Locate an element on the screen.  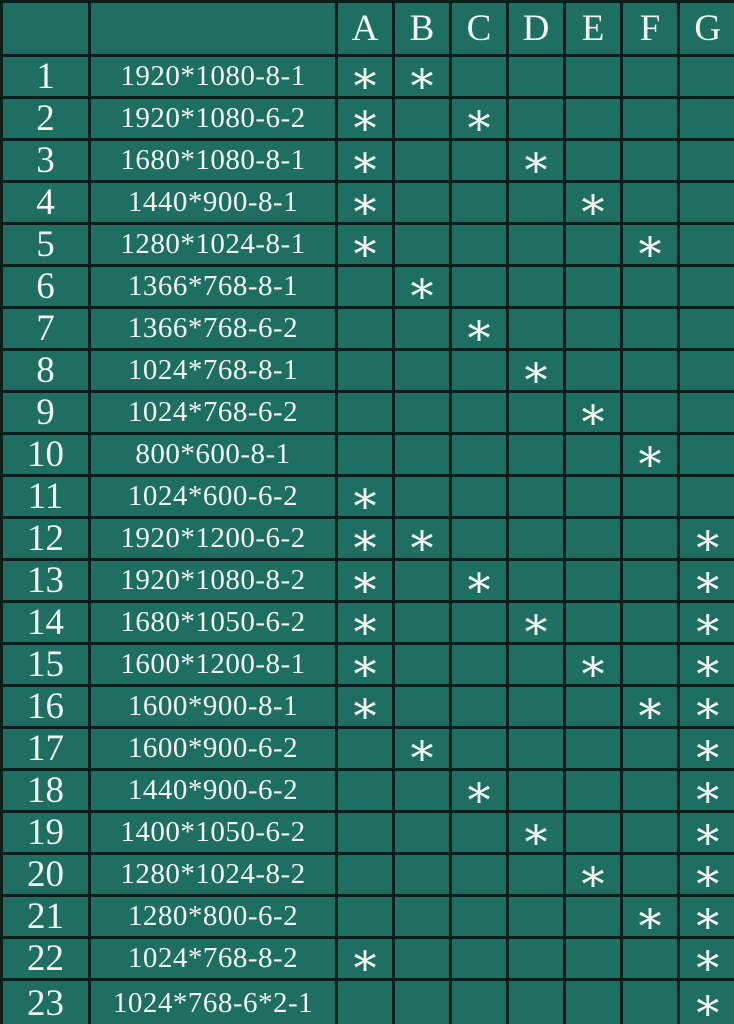
row-index-cell: 13 is located at coordinates (45, 580).